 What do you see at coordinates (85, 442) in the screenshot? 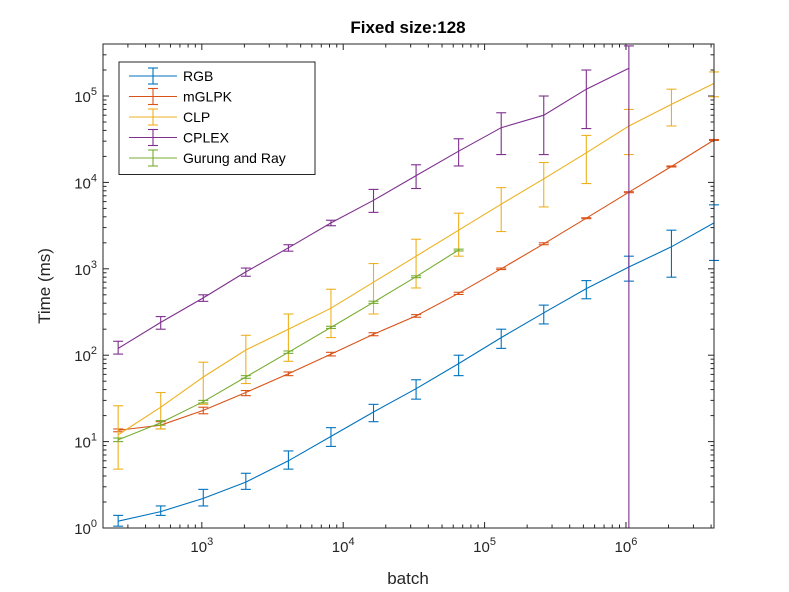
I see `y-tick-label: 10¹` at bounding box center [85, 442].